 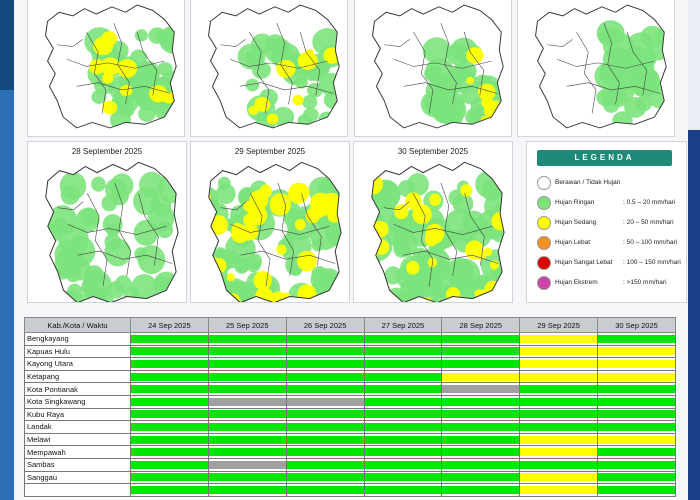 I want to click on table-row: Sambas, so click(x=350, y=464).